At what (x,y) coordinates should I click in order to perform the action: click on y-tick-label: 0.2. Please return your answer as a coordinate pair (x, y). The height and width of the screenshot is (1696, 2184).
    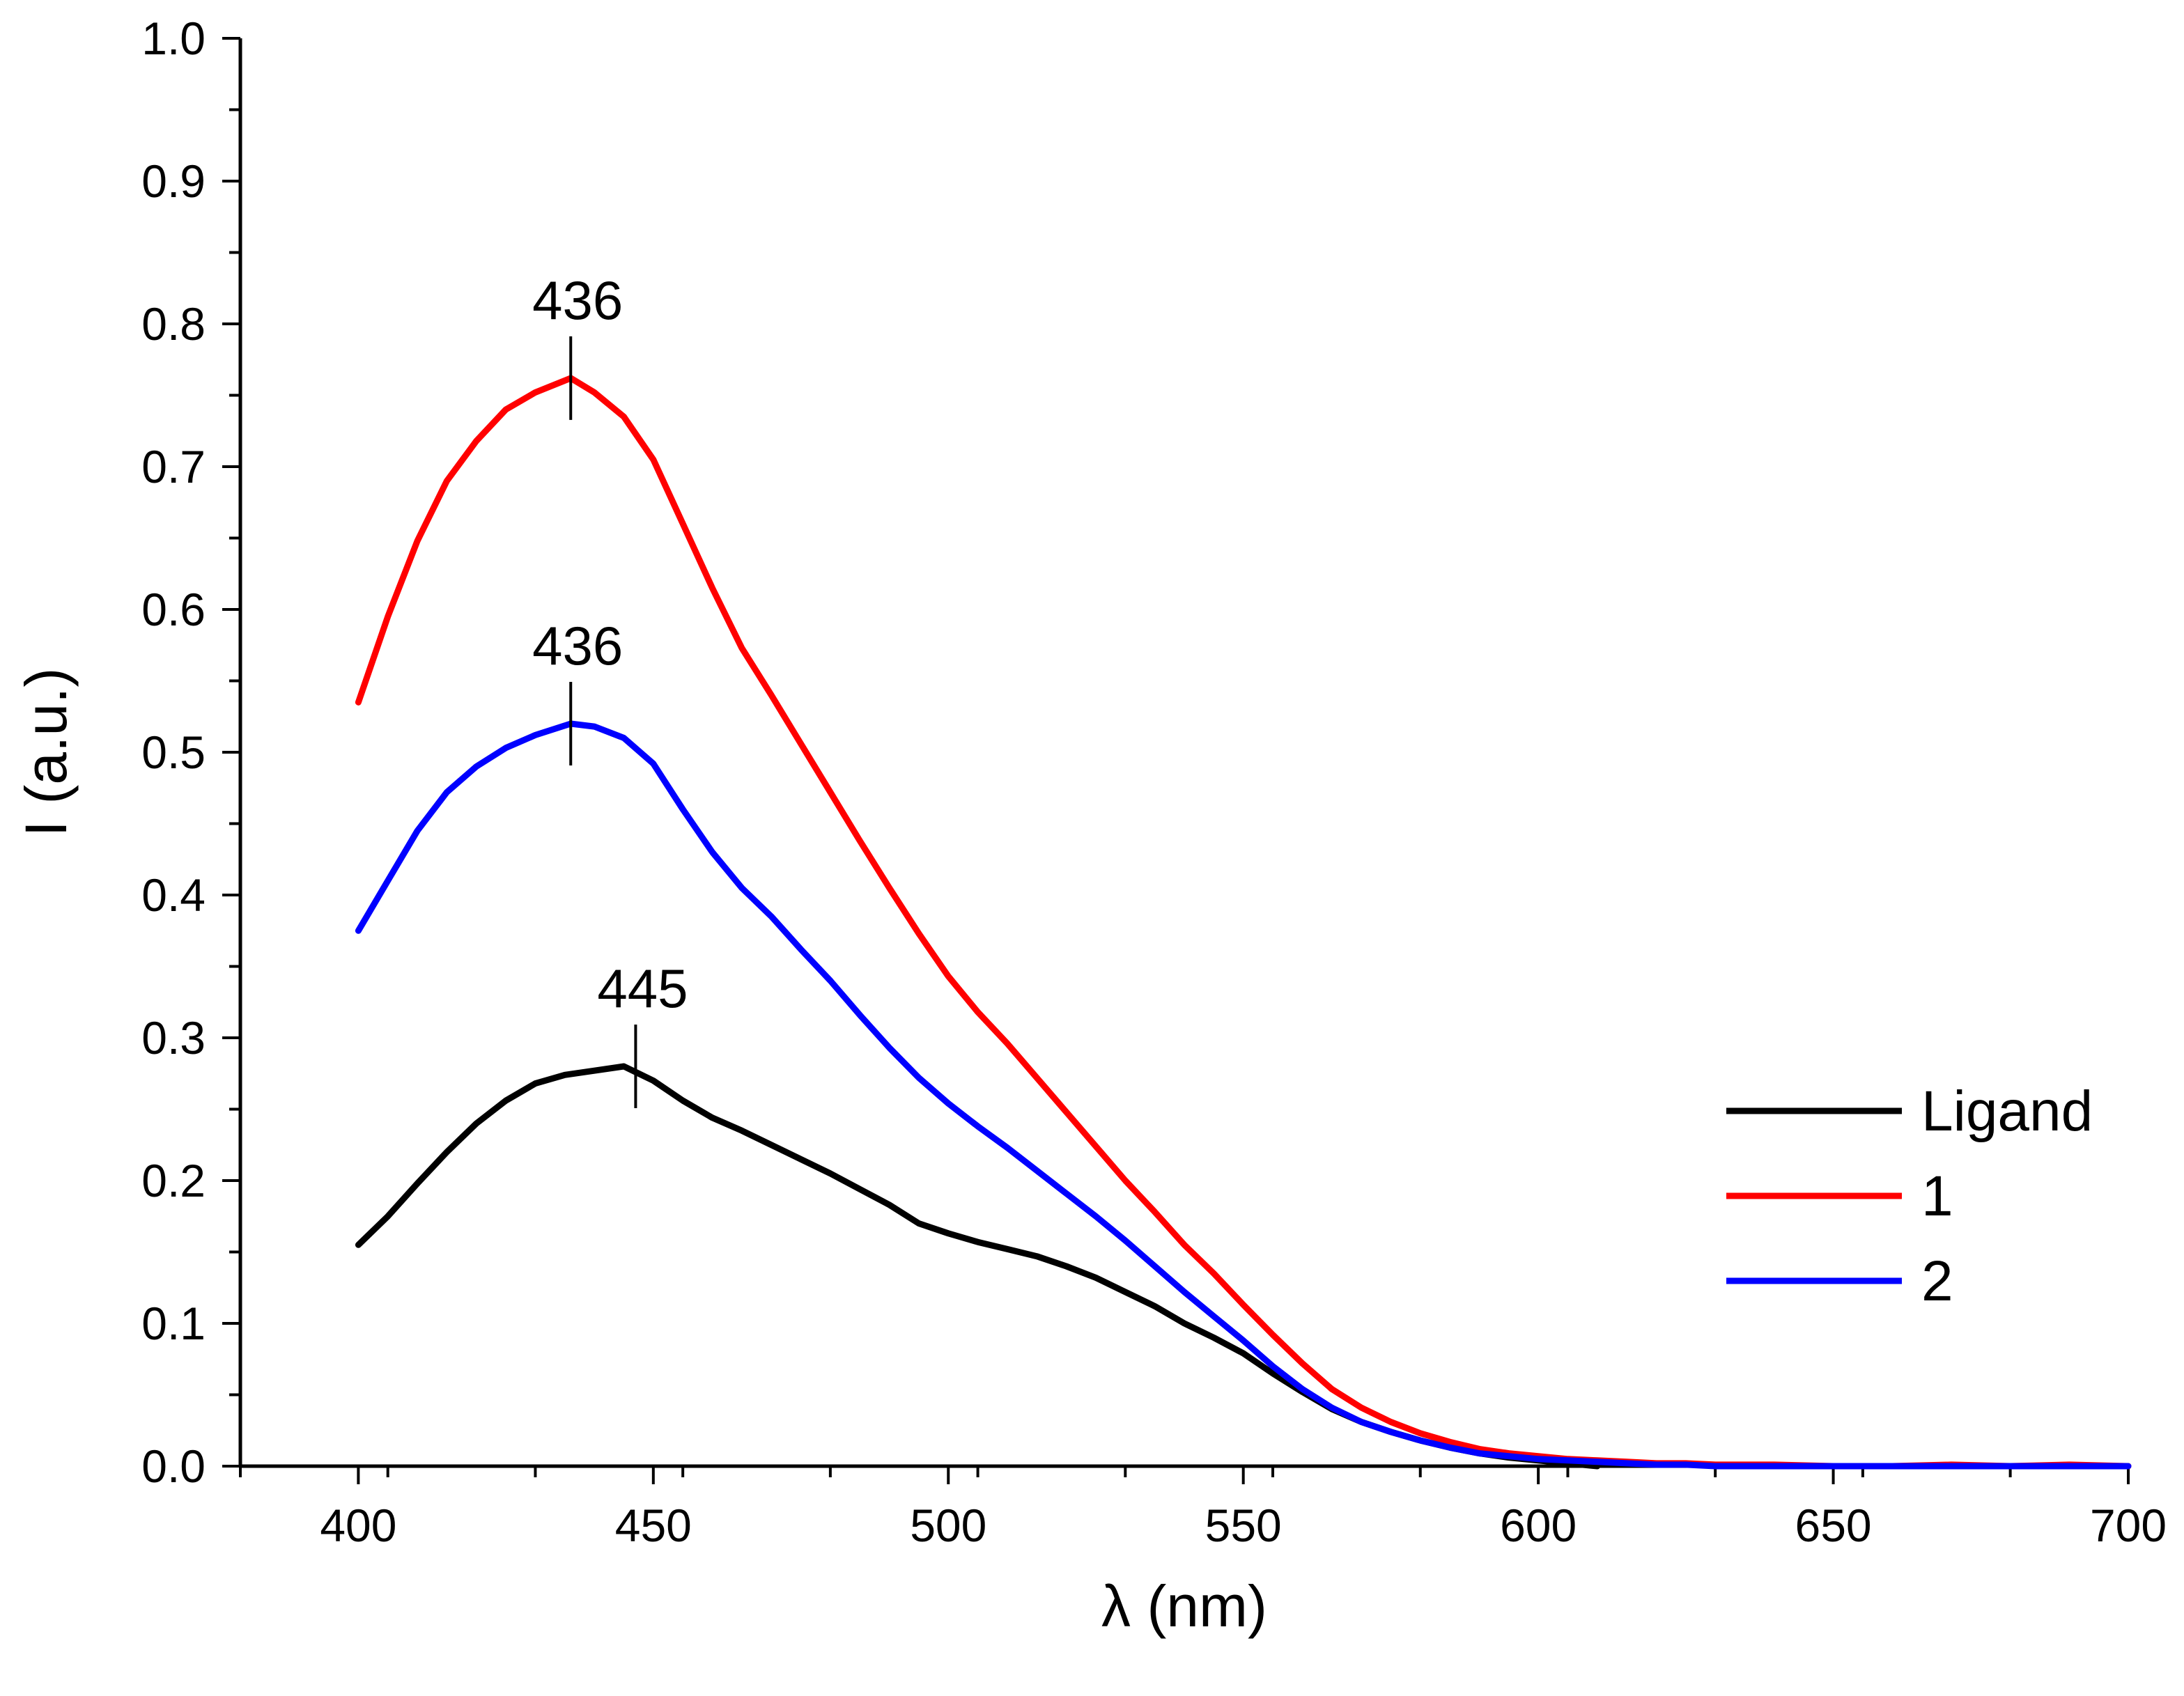
    Looking at the image, I should click on (173, 1180).